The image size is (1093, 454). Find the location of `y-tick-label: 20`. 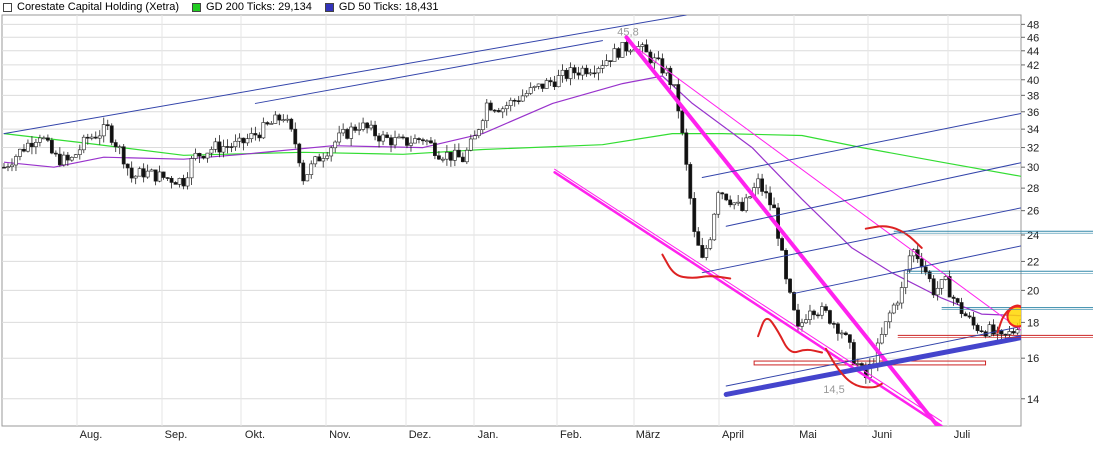

y-tick-label: 20 is located at coordinates (1033, 291).